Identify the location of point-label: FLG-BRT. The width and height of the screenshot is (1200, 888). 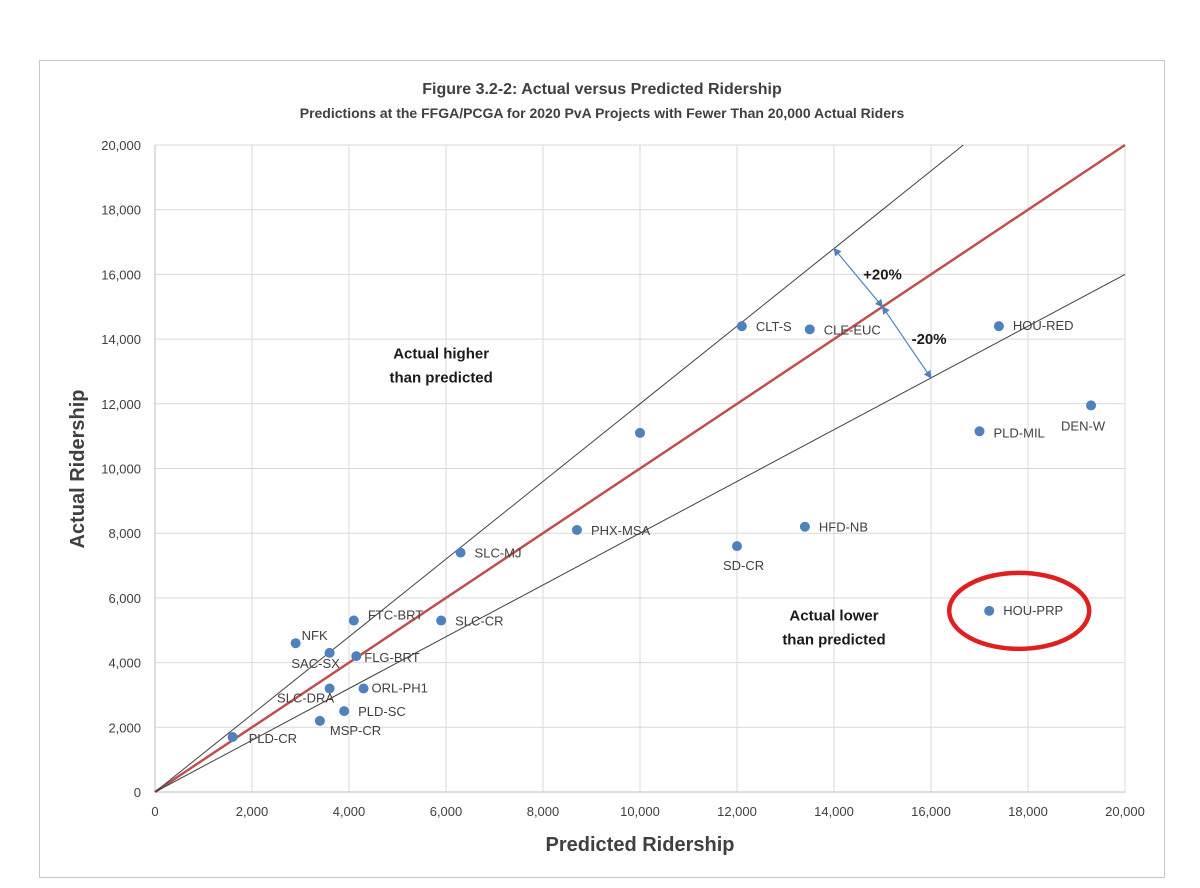
(391, 657).